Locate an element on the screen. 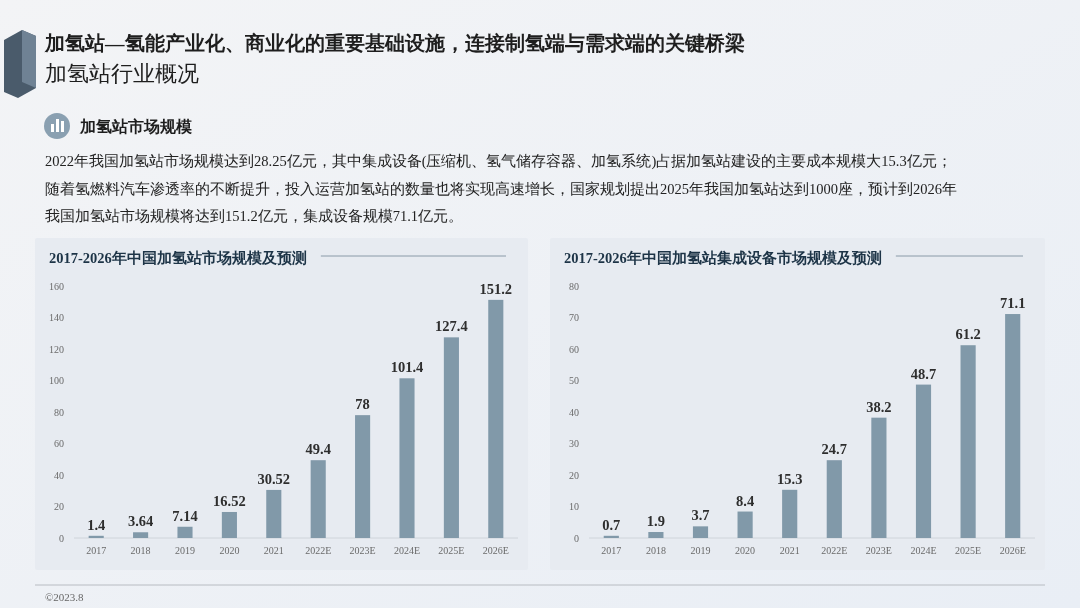 This screenshot has width=1080, height=608. y-tick-label: 160 is located at coordinates (56, 286).